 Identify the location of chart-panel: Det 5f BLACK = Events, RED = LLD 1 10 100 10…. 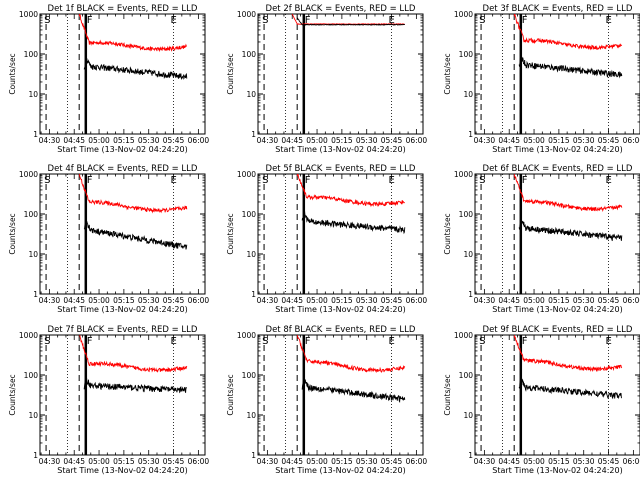
(327, 239).